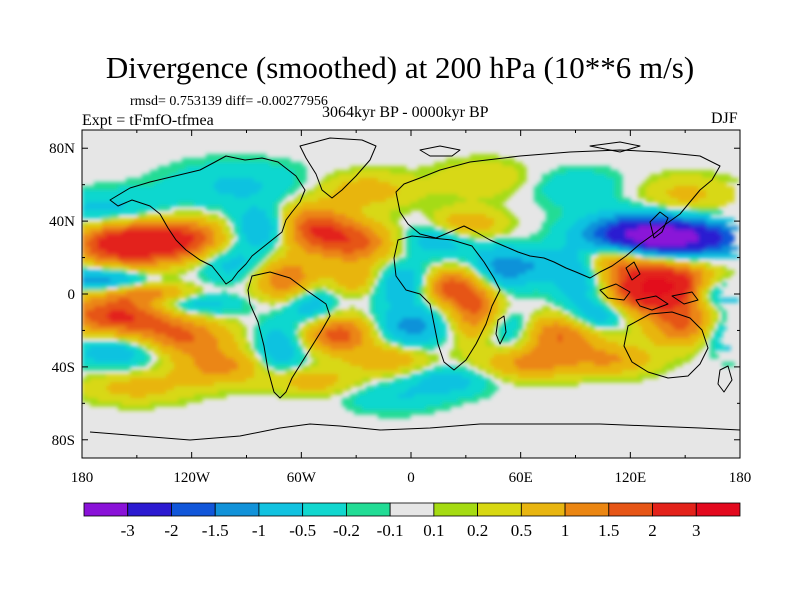  I want to click on colorbar-label: -2, so click(171, 530).